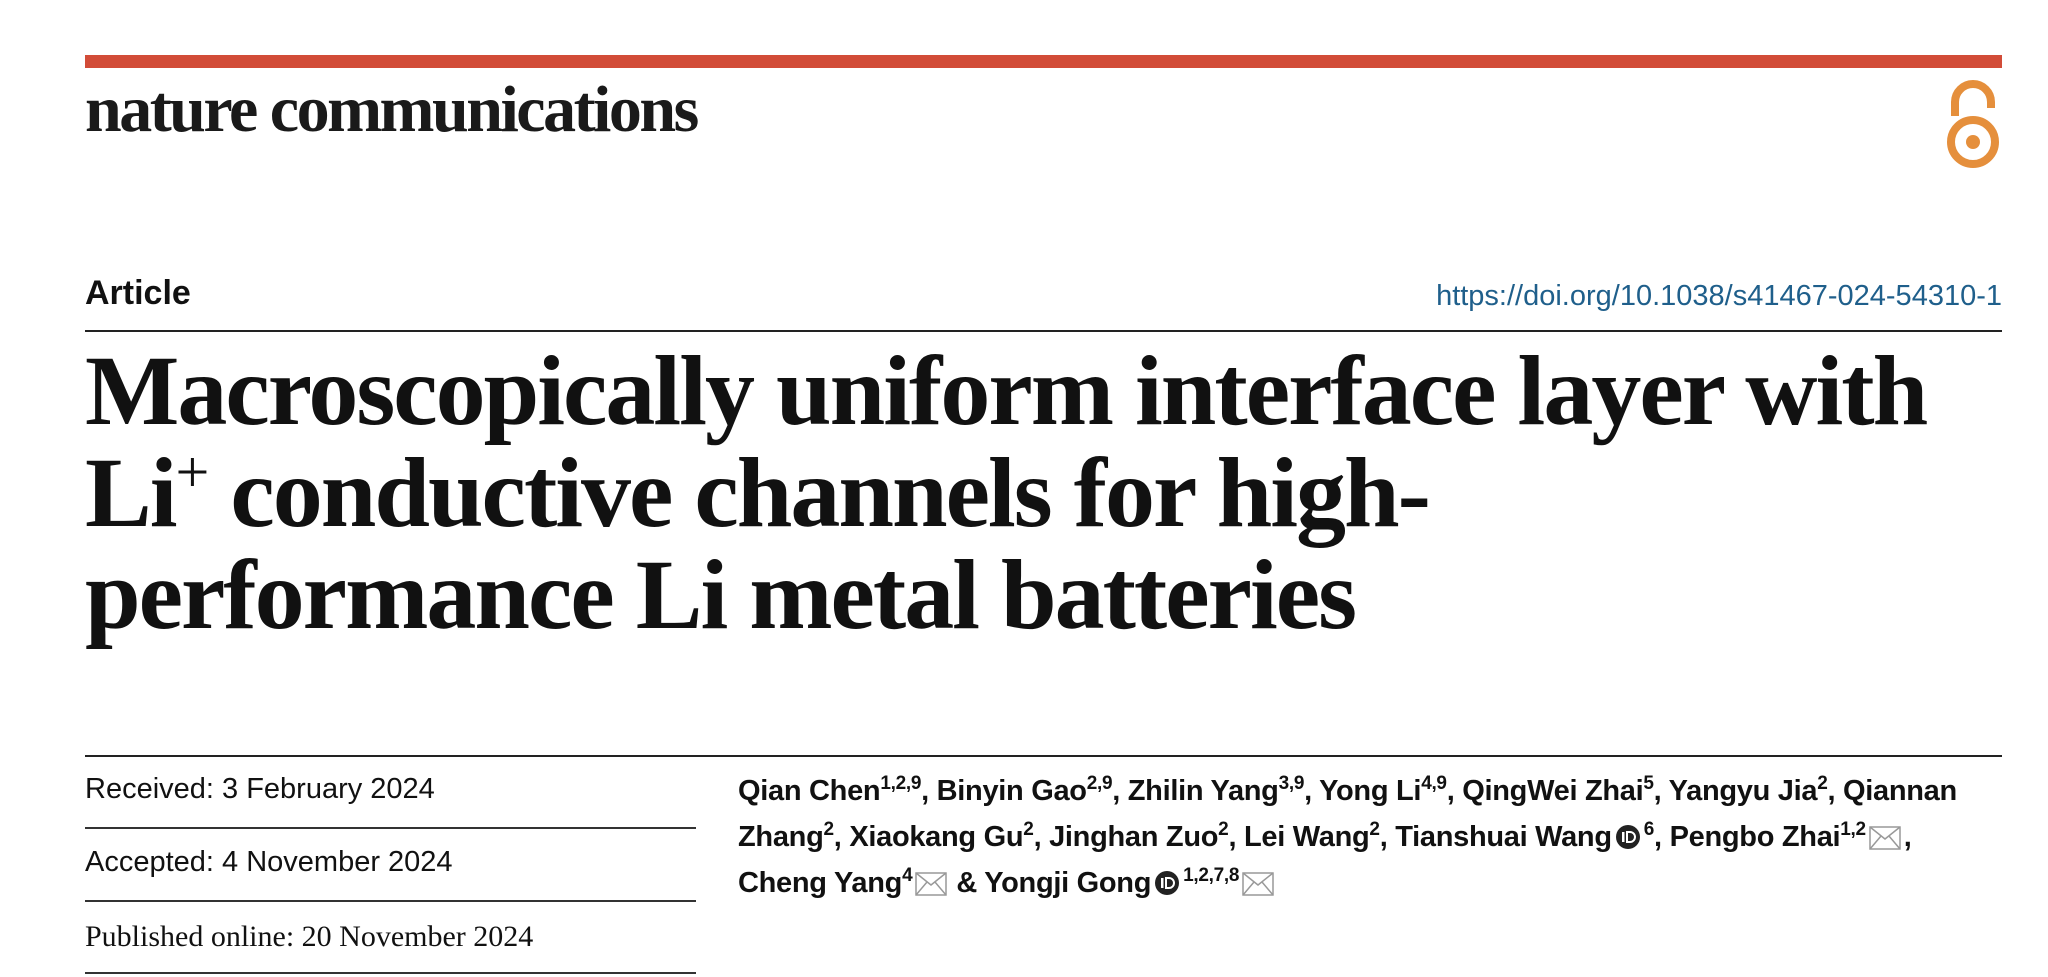  Describe the element at coordinates (1099, 783) in the screenshot. I see `affiliation: 2,9` at that location.